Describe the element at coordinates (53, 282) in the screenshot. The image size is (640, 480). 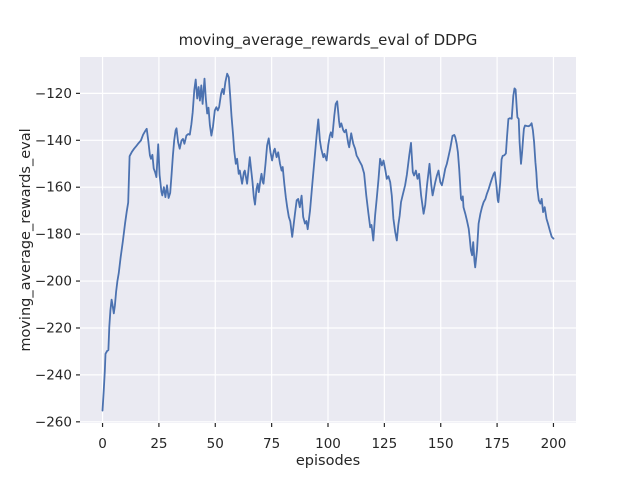
I see `y-tick-label: −200` at that location.